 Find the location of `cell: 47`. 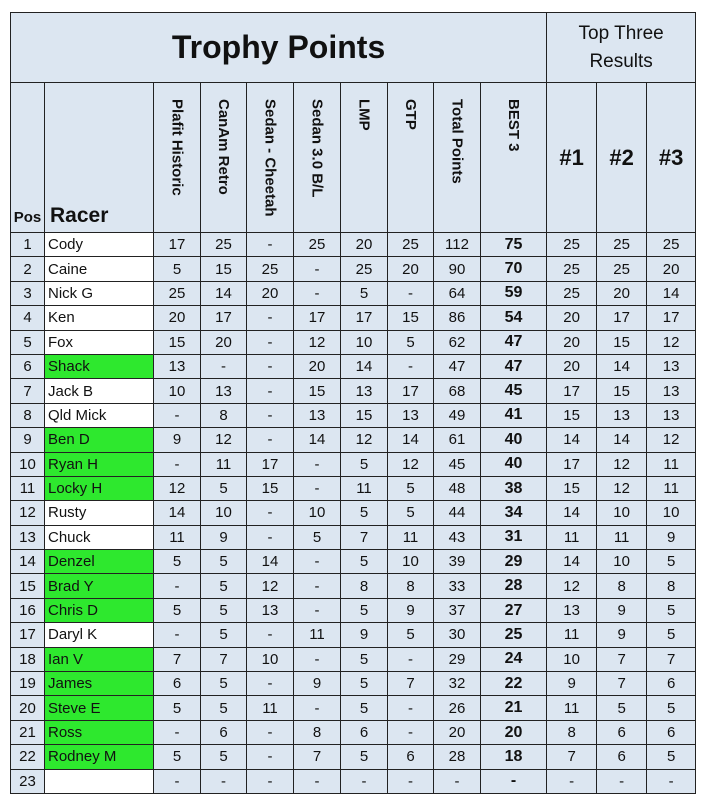

cell: 47 is located at coordinates (513, 342).